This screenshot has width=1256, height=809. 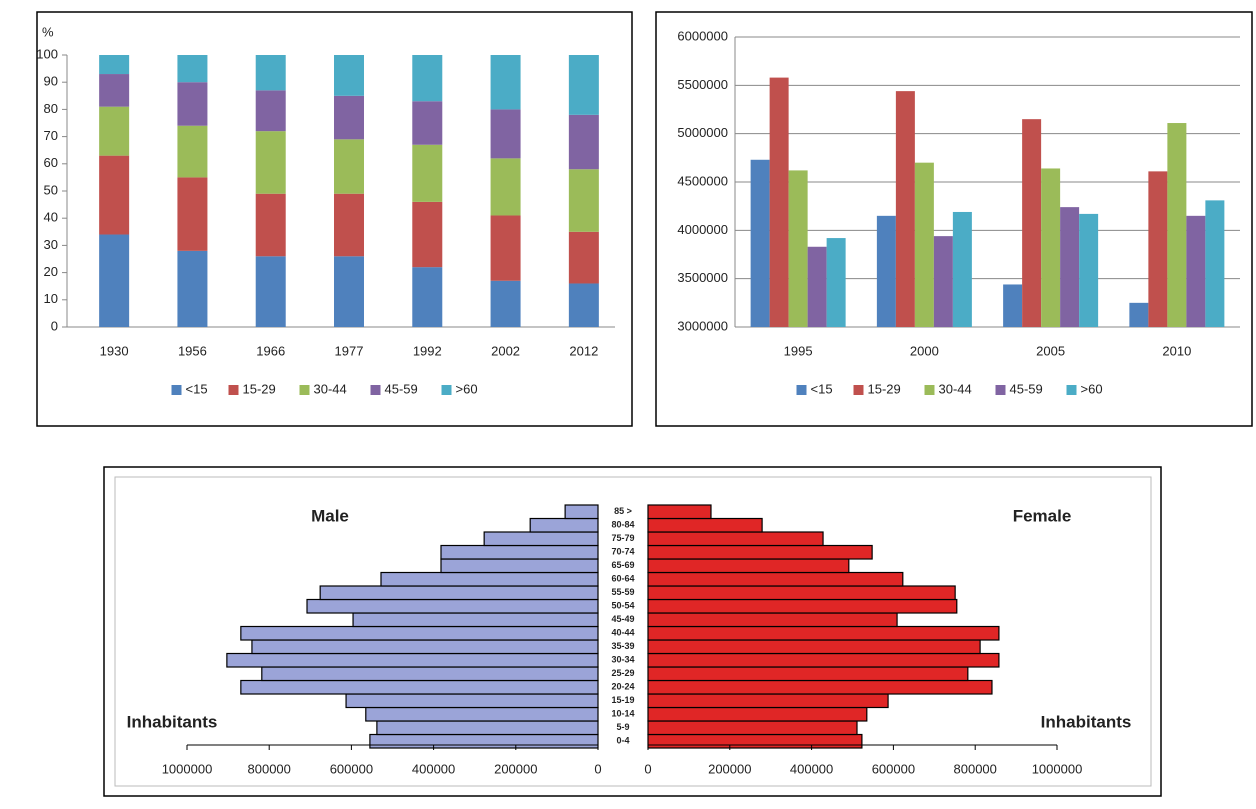 What do you see at coordinates (51, 81) in the screenshot?
I see `y-tick-label: 90` at bounding box center [51, 81].